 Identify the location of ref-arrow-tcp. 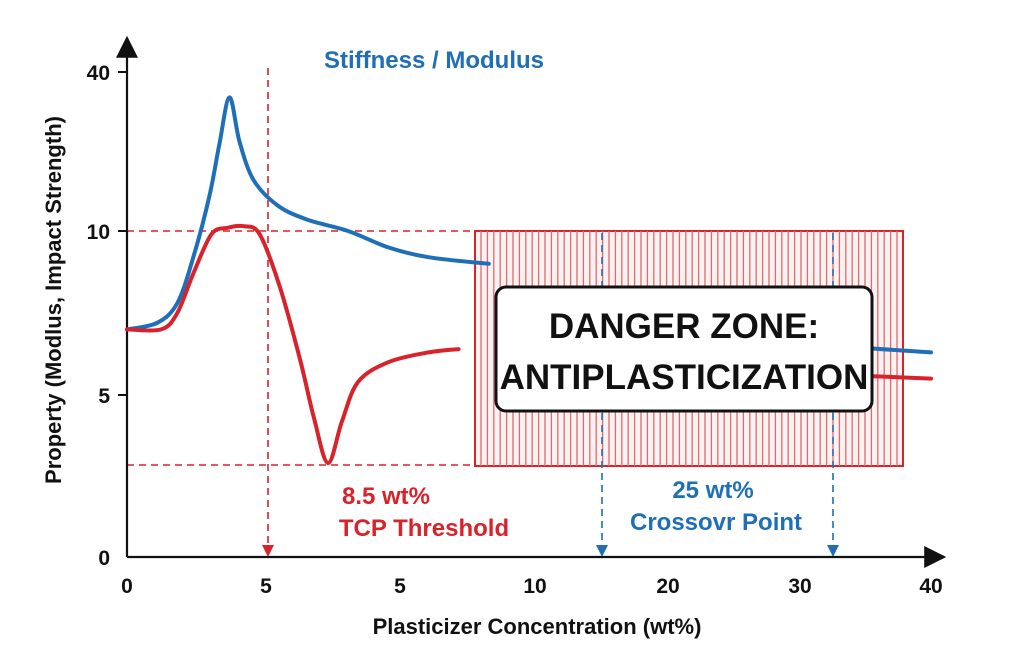
(268, 551).